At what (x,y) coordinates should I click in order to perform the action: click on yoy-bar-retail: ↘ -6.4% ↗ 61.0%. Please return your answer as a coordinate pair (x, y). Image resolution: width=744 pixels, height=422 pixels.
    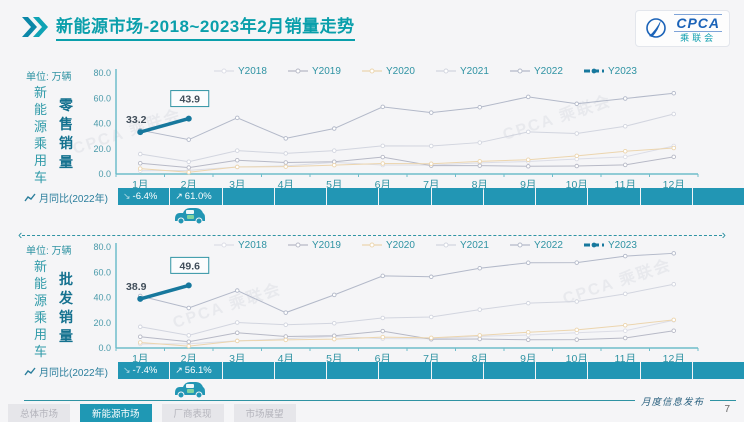
    Looking at the image, I should click on (431, 196).